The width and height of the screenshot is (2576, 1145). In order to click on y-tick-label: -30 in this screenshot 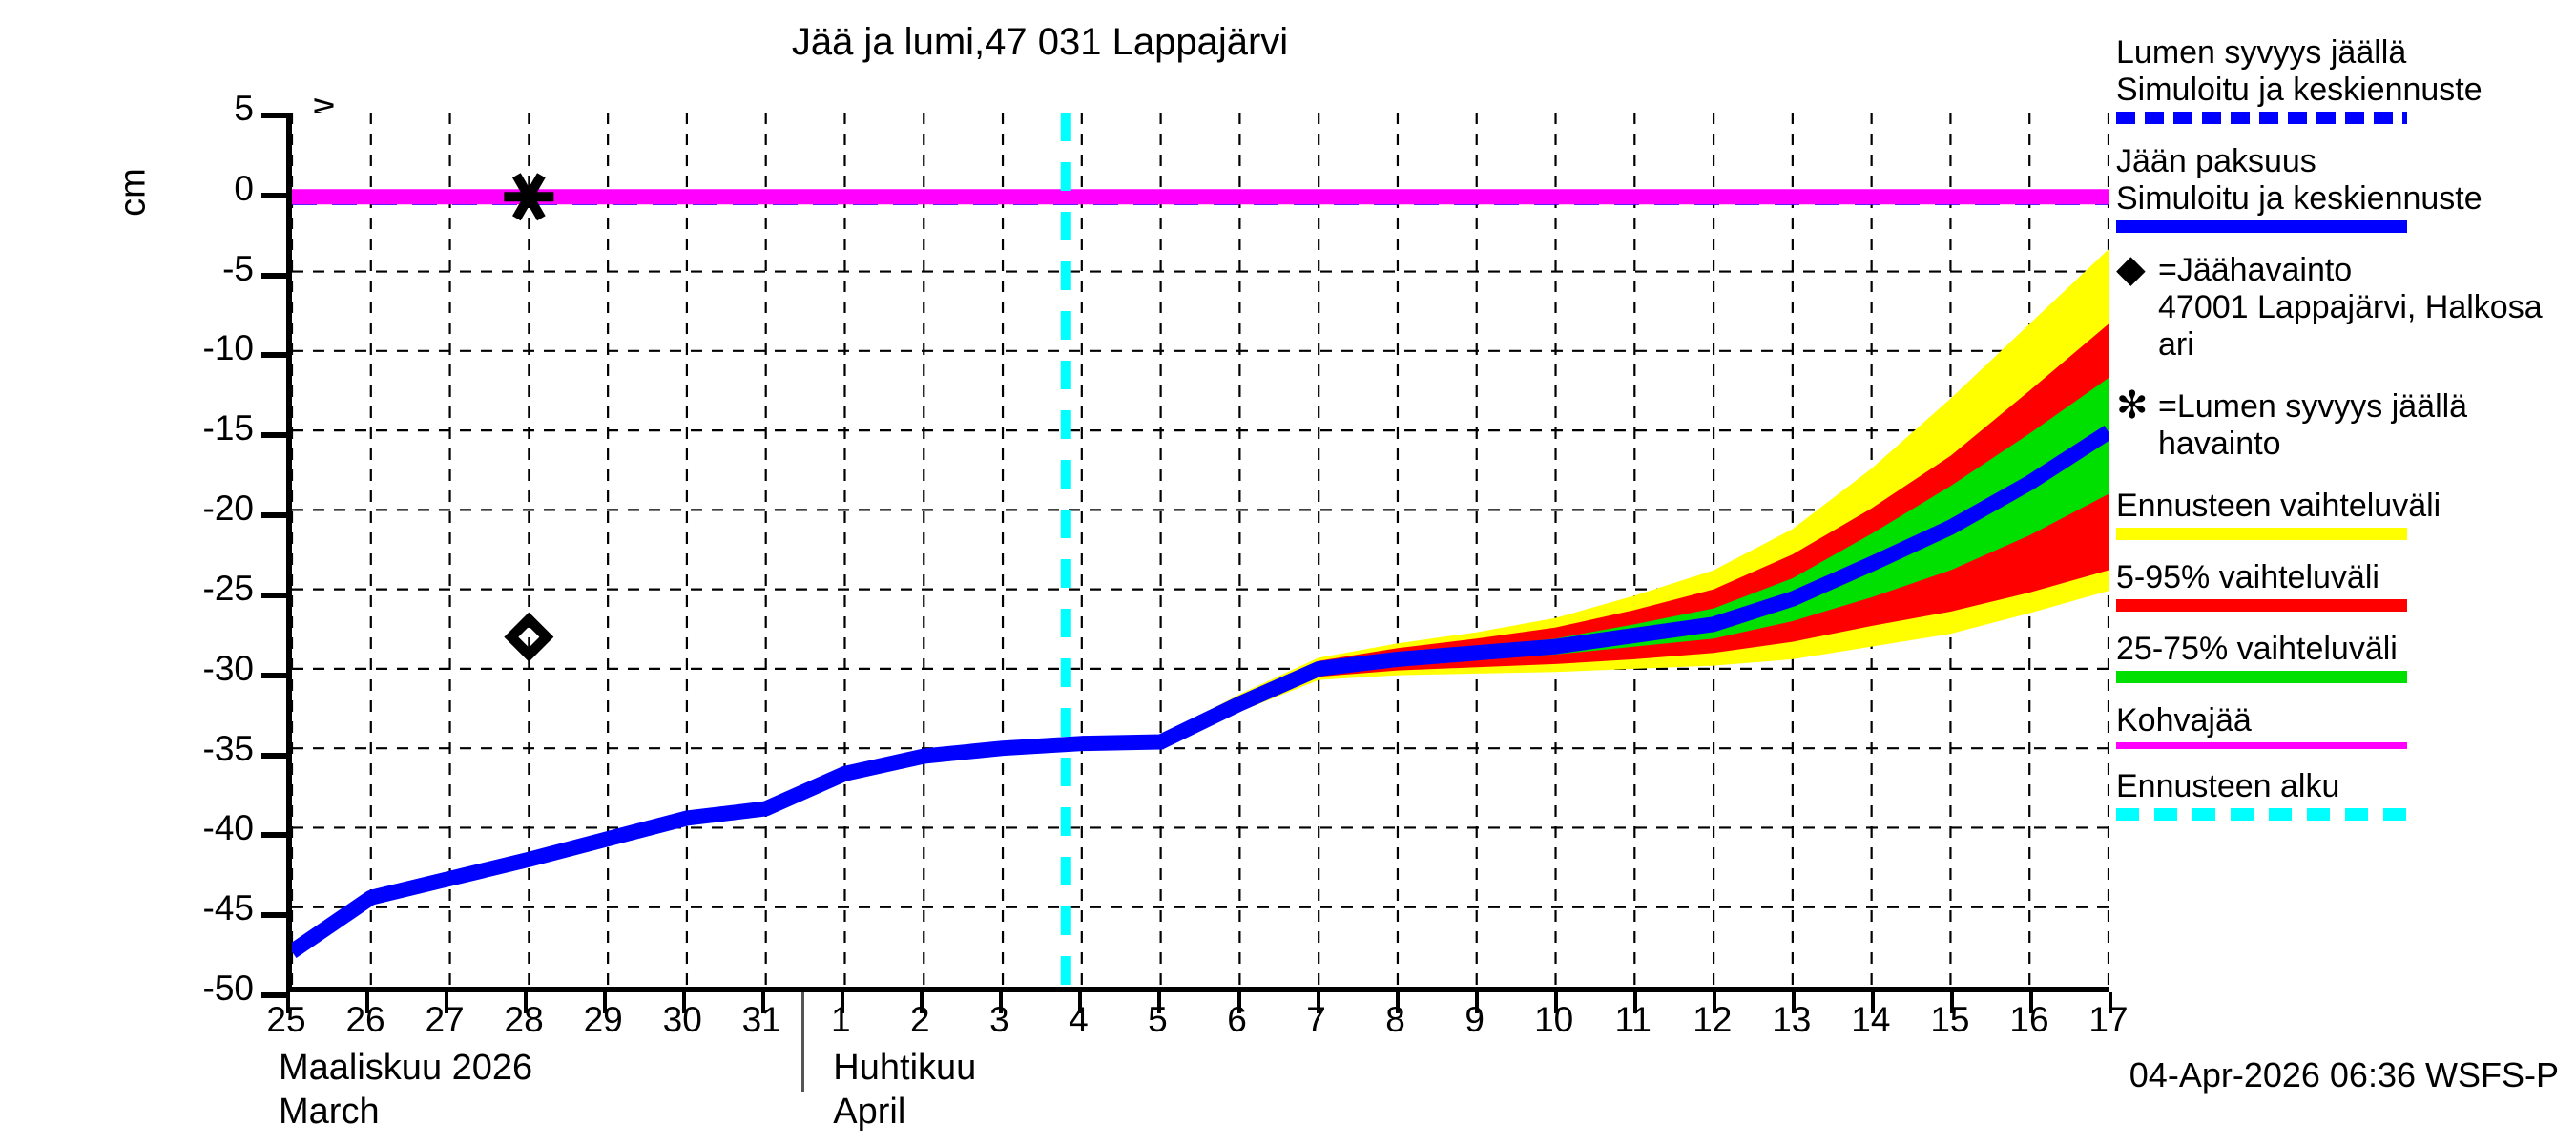, I will do `click(228, 668)`.